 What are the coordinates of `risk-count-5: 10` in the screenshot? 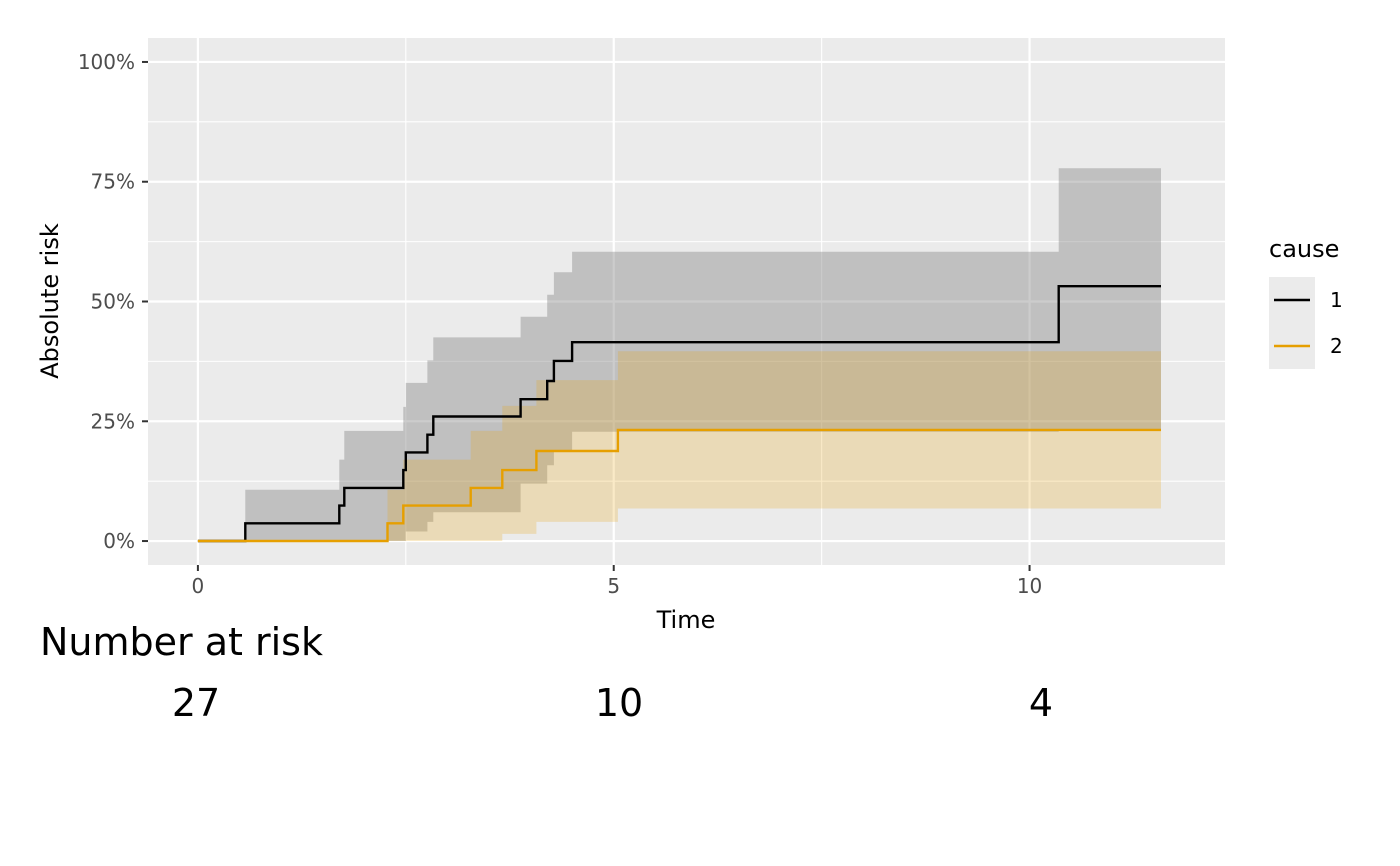 It's located at (619, 703).